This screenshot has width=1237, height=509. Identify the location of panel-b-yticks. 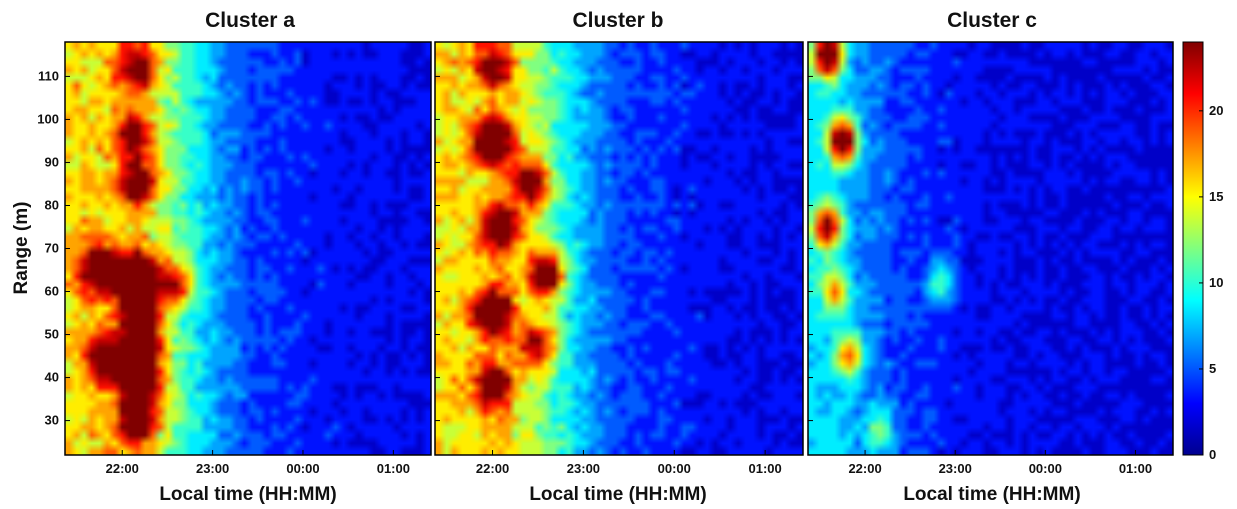
(437, 248).